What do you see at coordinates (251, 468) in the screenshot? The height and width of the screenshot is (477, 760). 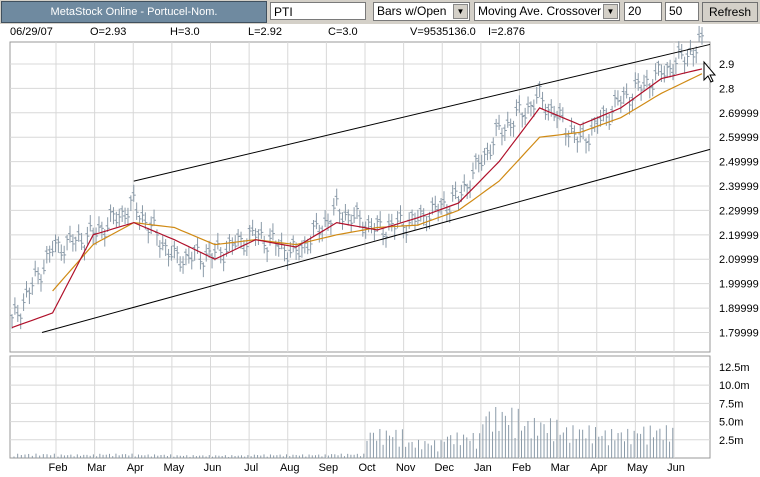 I see `x-tick-label: Jul` at bounding box center [251, 468].